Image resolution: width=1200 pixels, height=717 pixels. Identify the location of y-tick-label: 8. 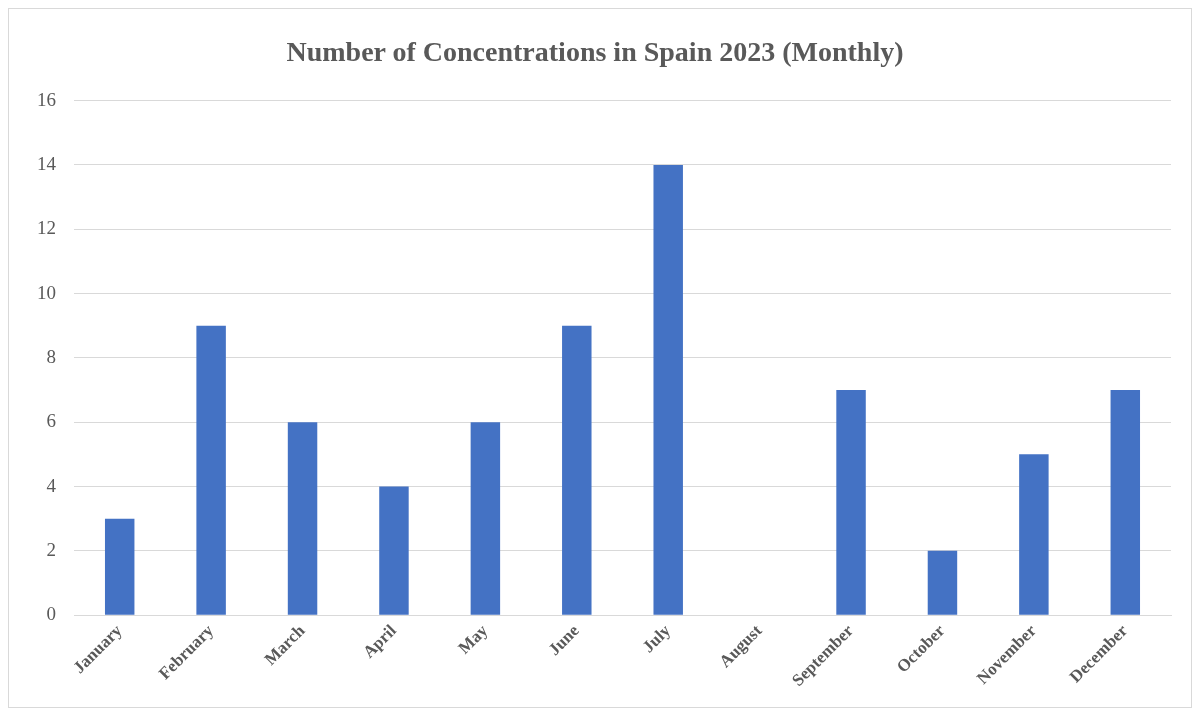
(51, 356).